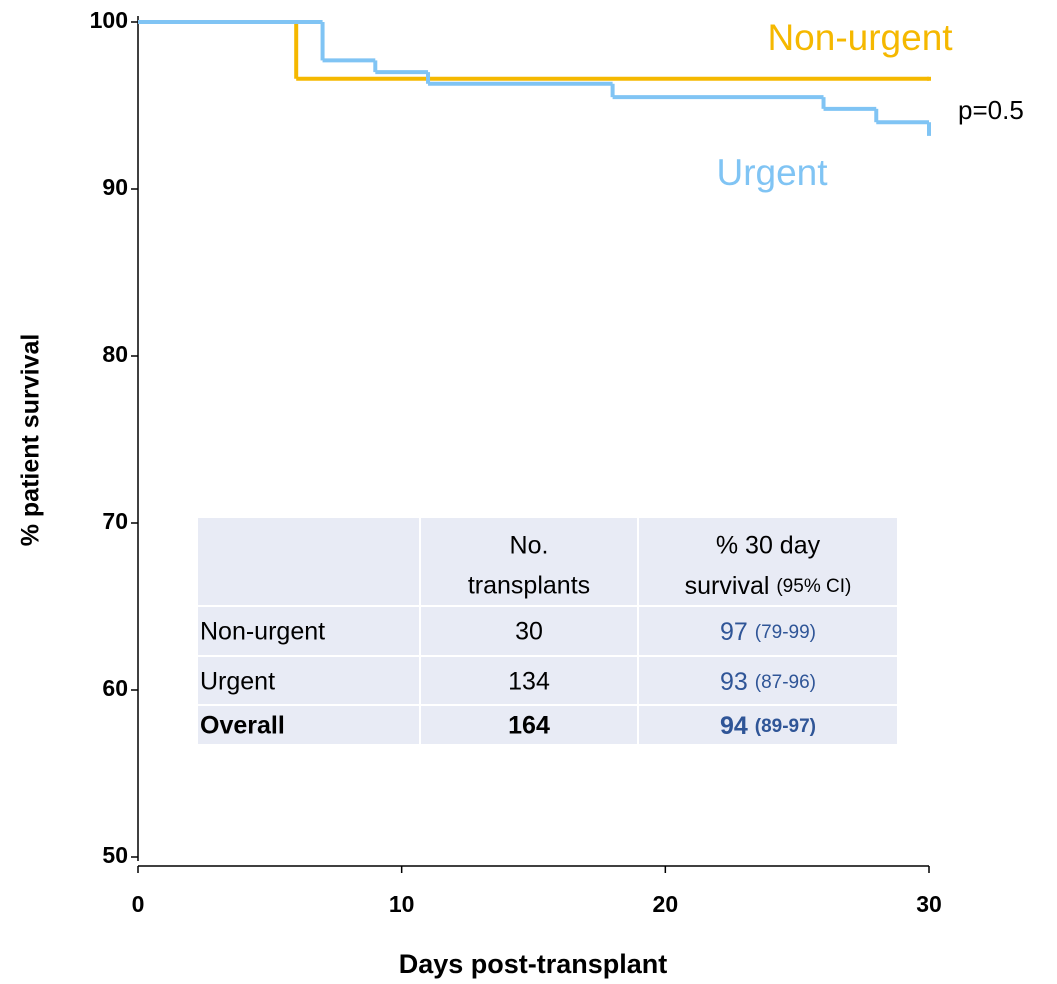 The width and height of the screenshot is (1057, 984). Describe the element at coordinates (727, 586) in the screenshot. I see `header-part: survival` at that location.